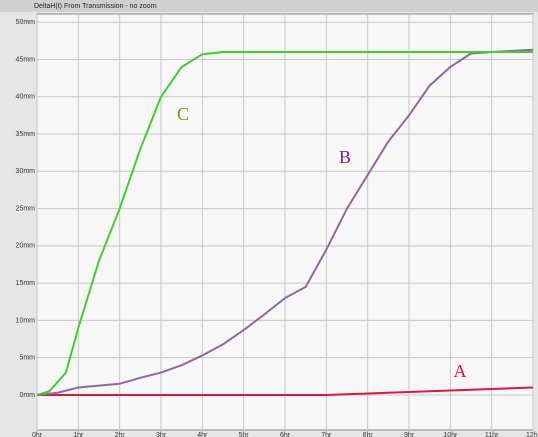  I want to click on x-tick-label: 4hr, so click(202, 434).